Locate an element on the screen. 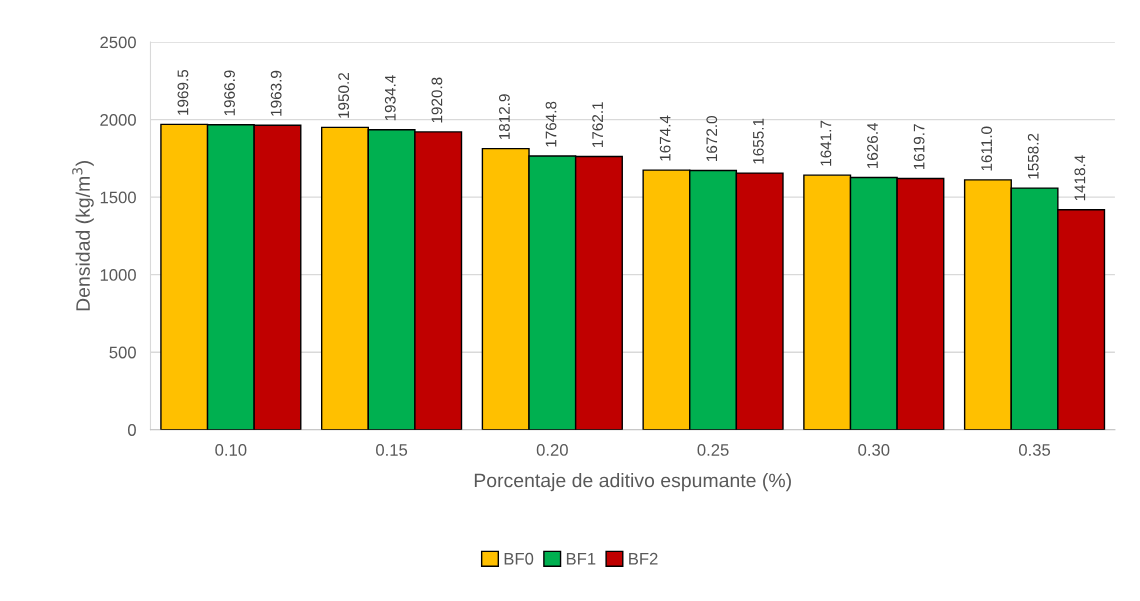 Image resolution: width=1140 pixels, height=601 pixels. y-tick-label: 1500 is located at coordinates (118, 197).